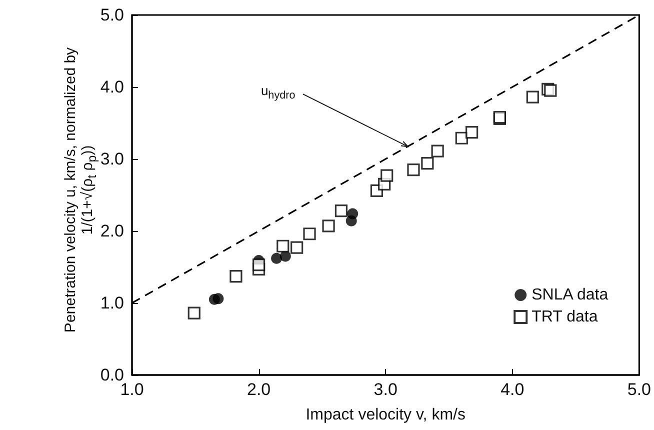  Describe the element at coordinates (112, 231) in the screenshot. I see `y-tick-label: 2.0` at that location.